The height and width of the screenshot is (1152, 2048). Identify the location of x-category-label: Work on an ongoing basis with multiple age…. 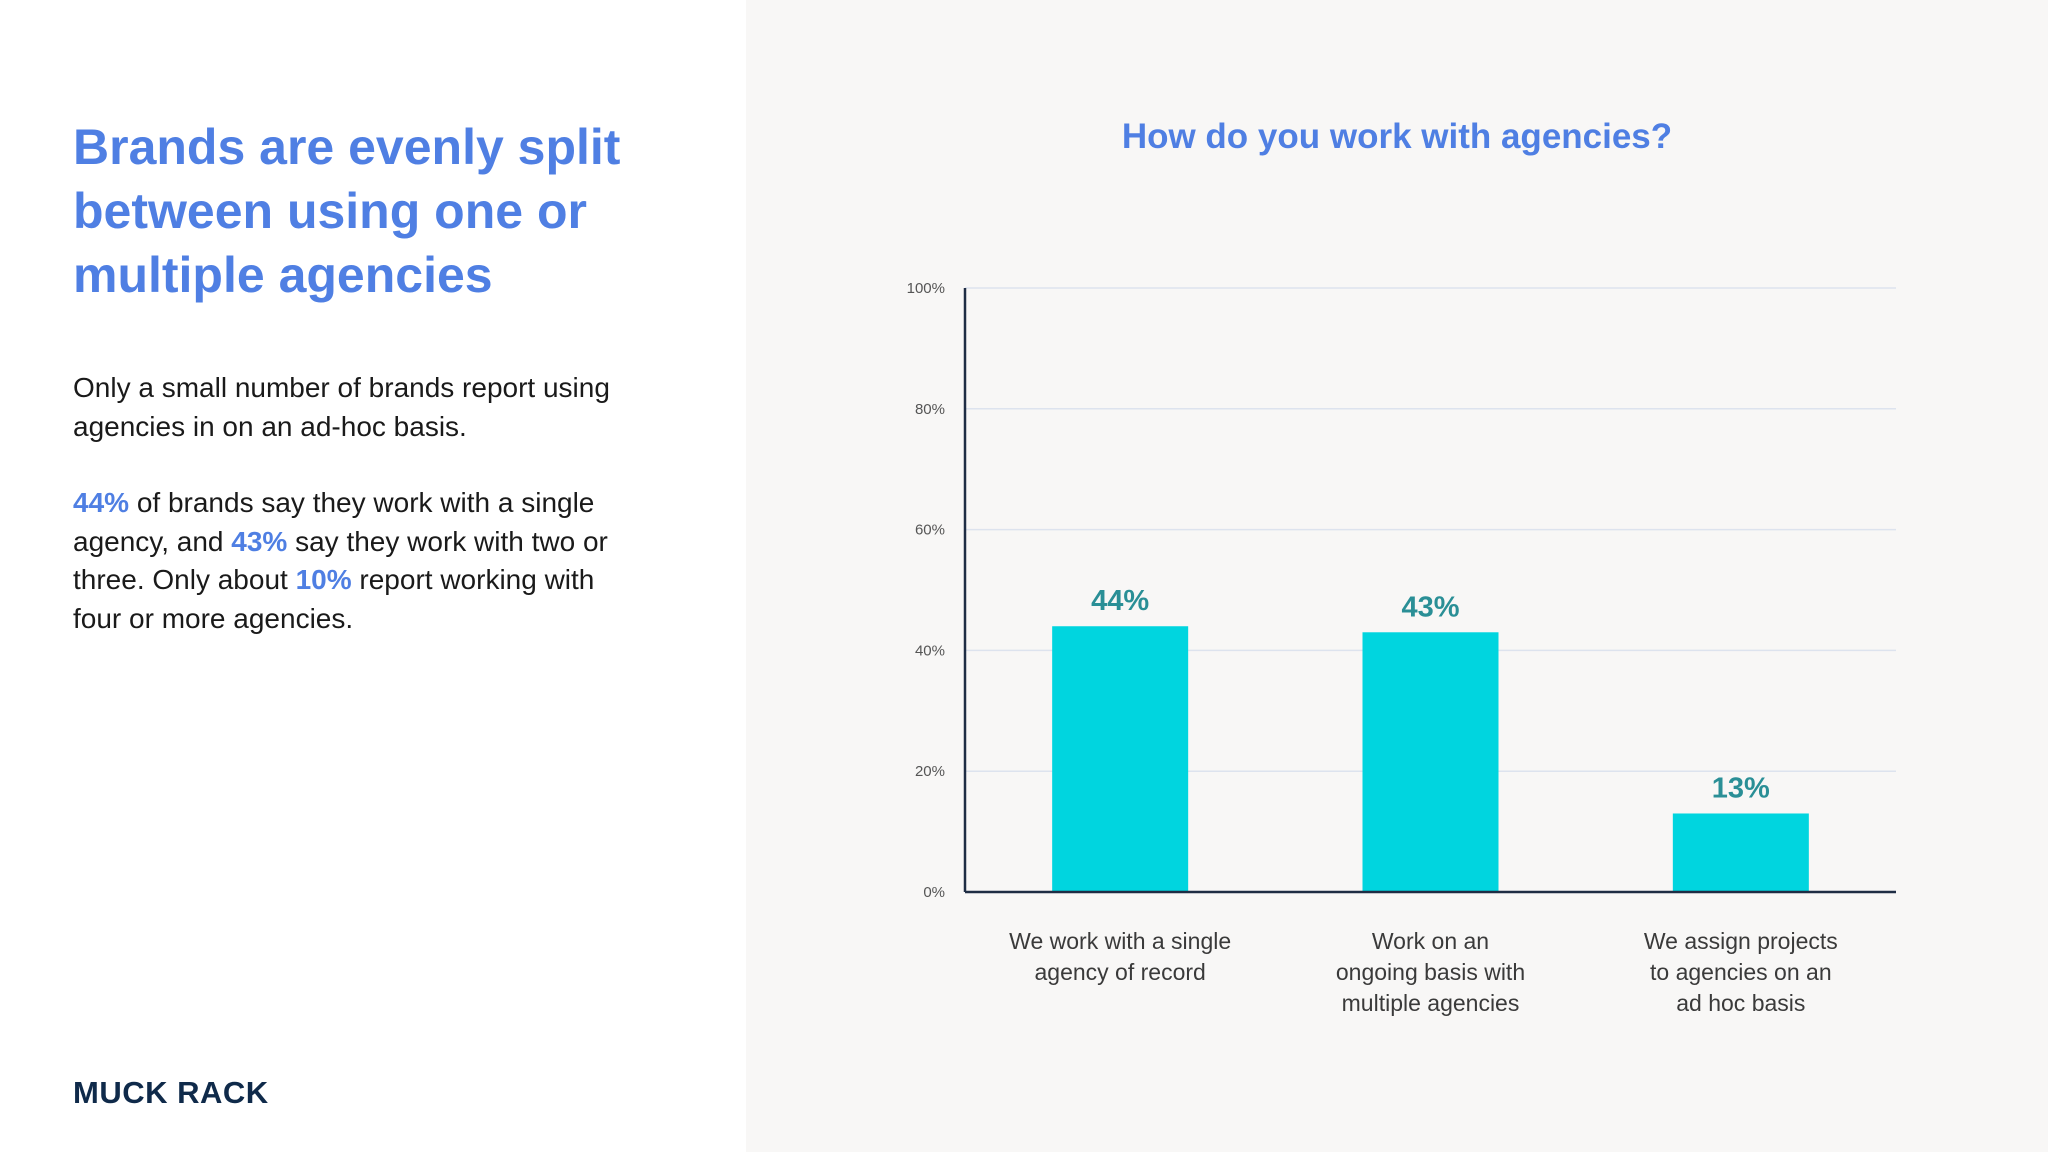
(1431, 972).